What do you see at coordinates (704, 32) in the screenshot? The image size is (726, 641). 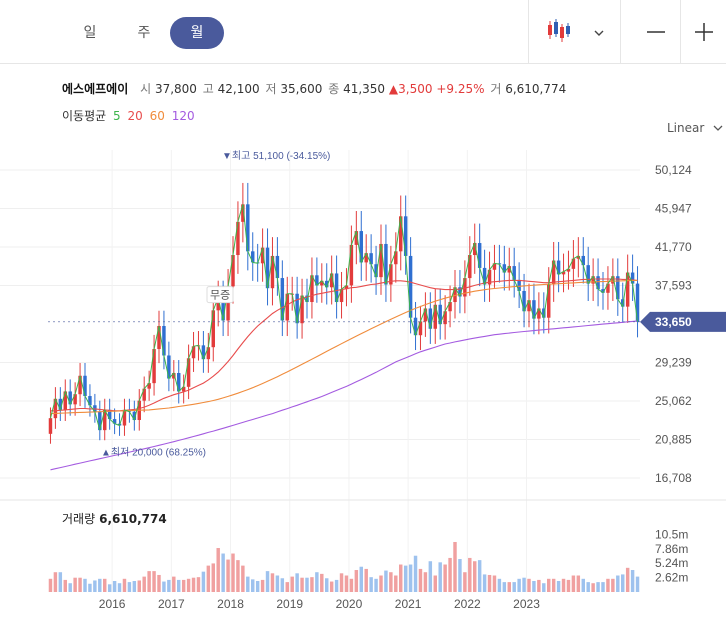 I see `plus-icon` at bounding box center [704, 32].